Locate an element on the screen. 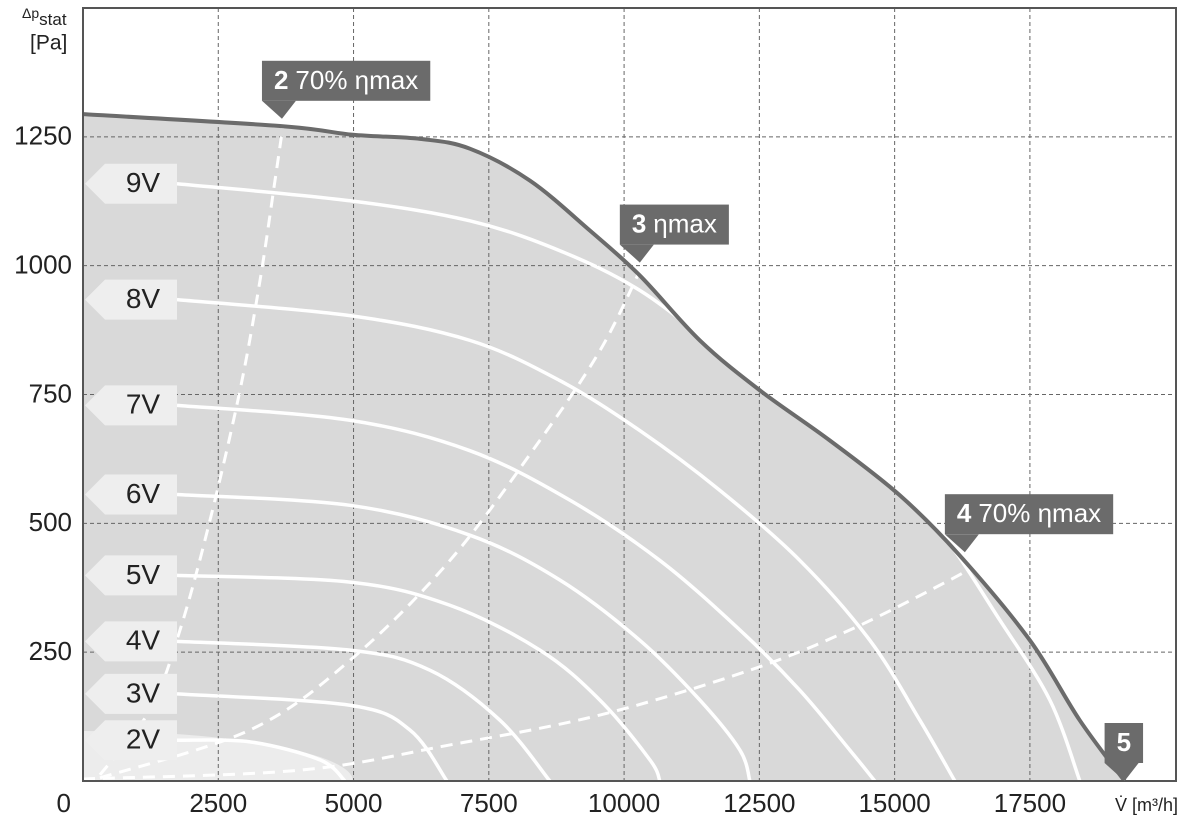  annotation-number: 5 is located at coordinates (1124, 742).